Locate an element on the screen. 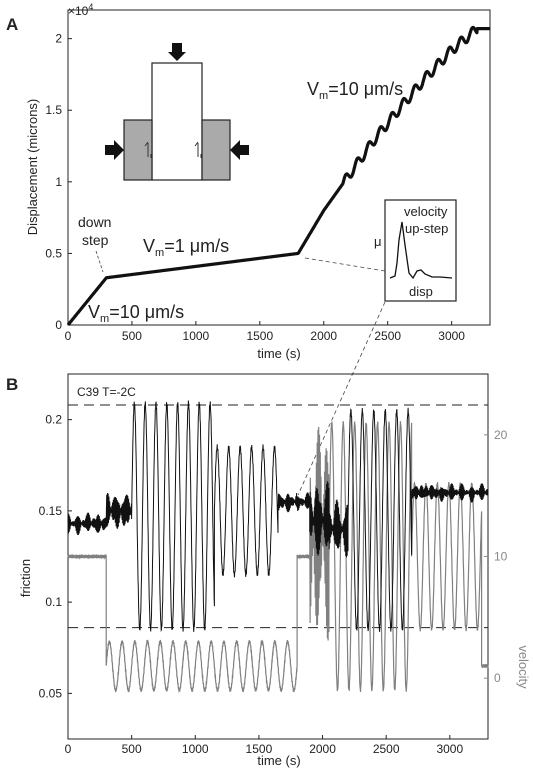 The width and height of the screenshot is (533, 771). down-step-label-line1: down is located at coordinates (94, 222).